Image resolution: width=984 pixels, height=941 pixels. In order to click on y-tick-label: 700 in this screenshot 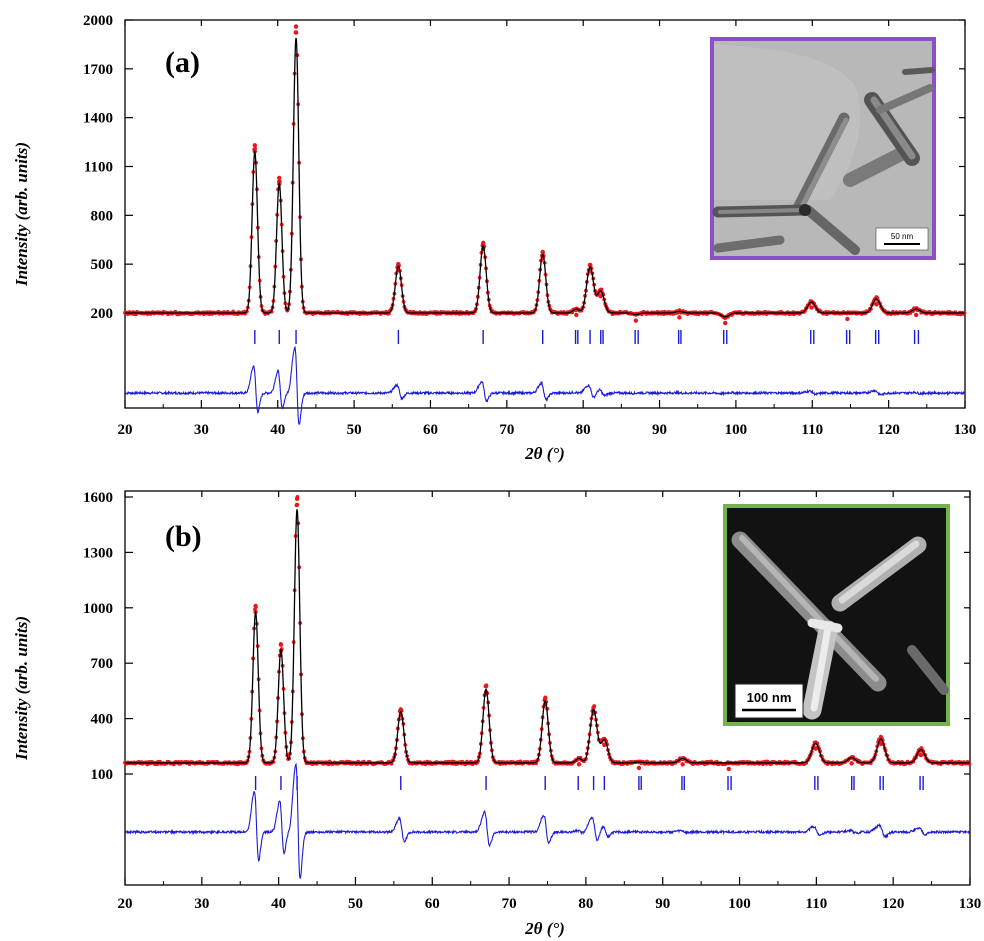, I will do `click(102, 664)`.